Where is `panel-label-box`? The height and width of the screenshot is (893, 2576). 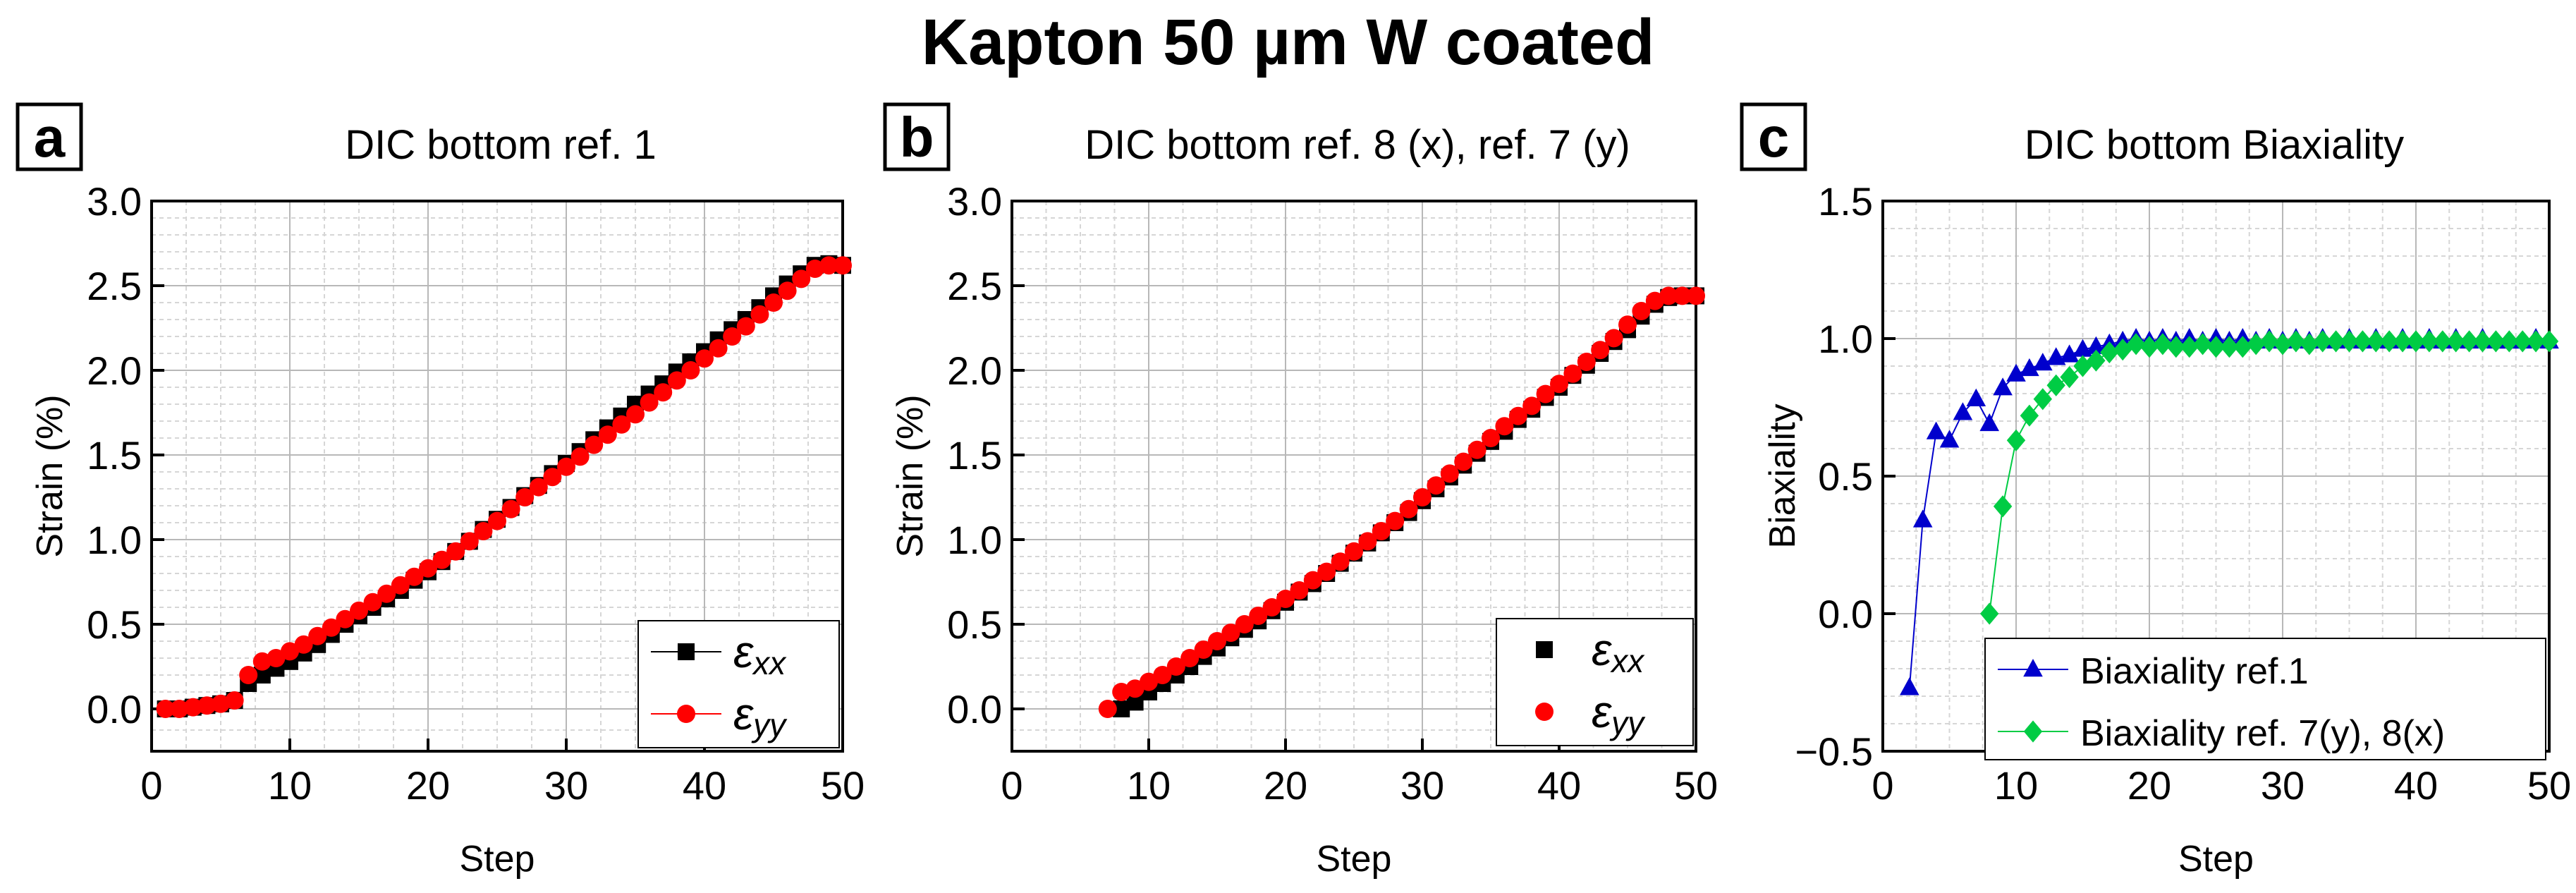
panel-label-box is located at coordinates (50, 136).